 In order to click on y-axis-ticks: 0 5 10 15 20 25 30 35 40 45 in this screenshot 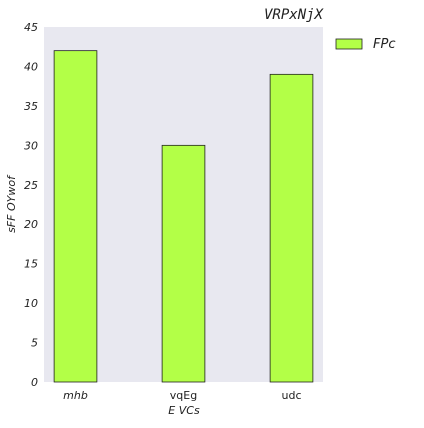, I will do `click(31, 205)`.